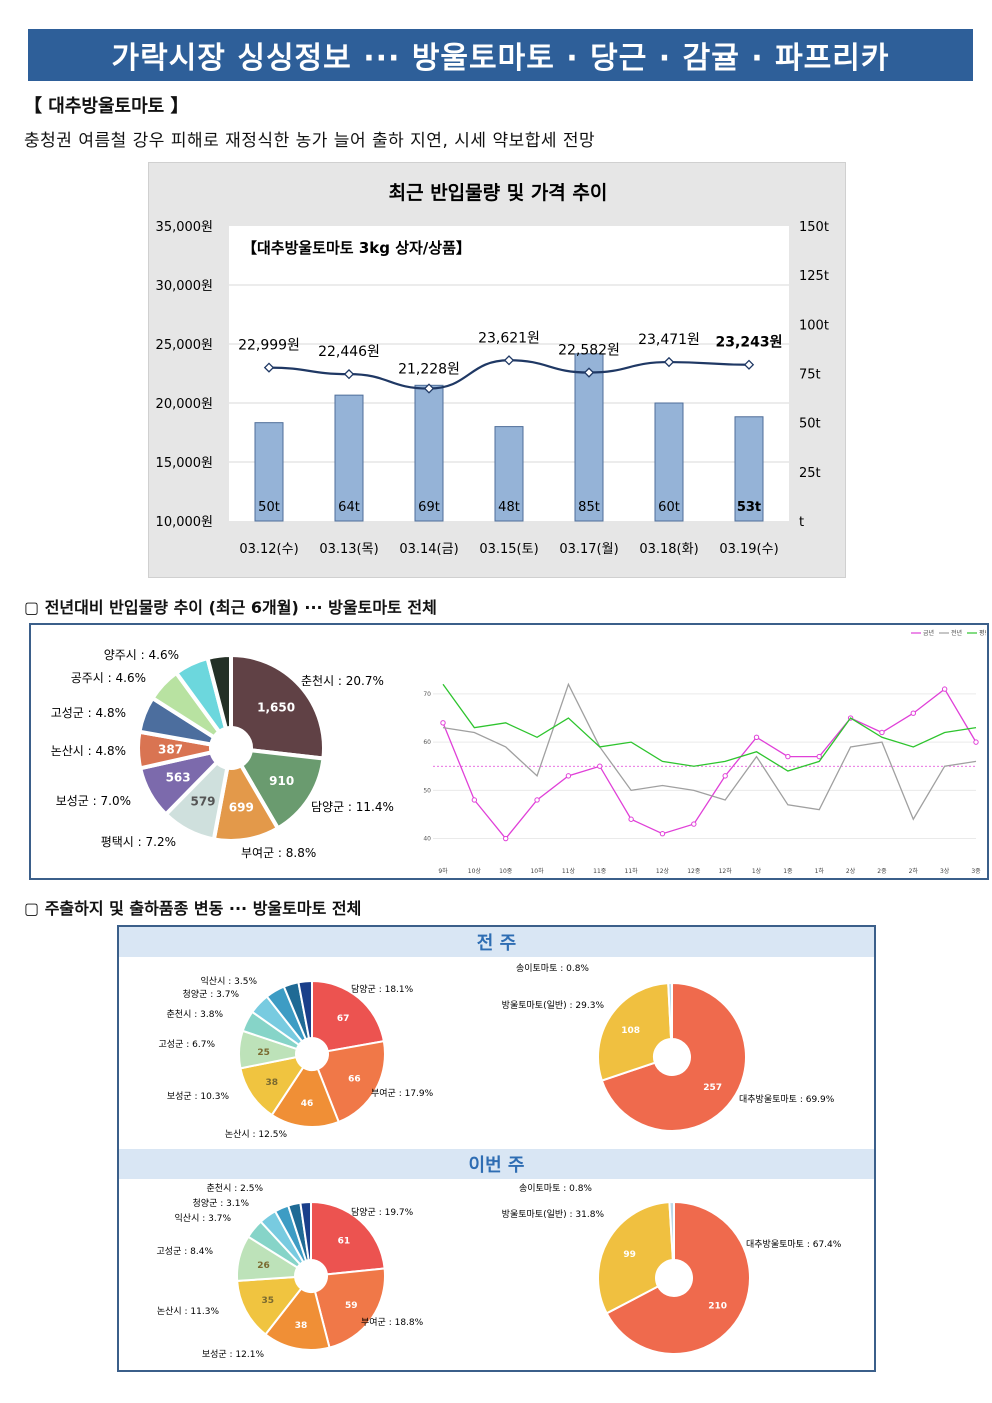 This screenshot has height=1403, width=992. Describe the element at coordinates (203, 1218) in the screenshot. I see `pie-category-label: 익산시 : 3.7%` at that location.